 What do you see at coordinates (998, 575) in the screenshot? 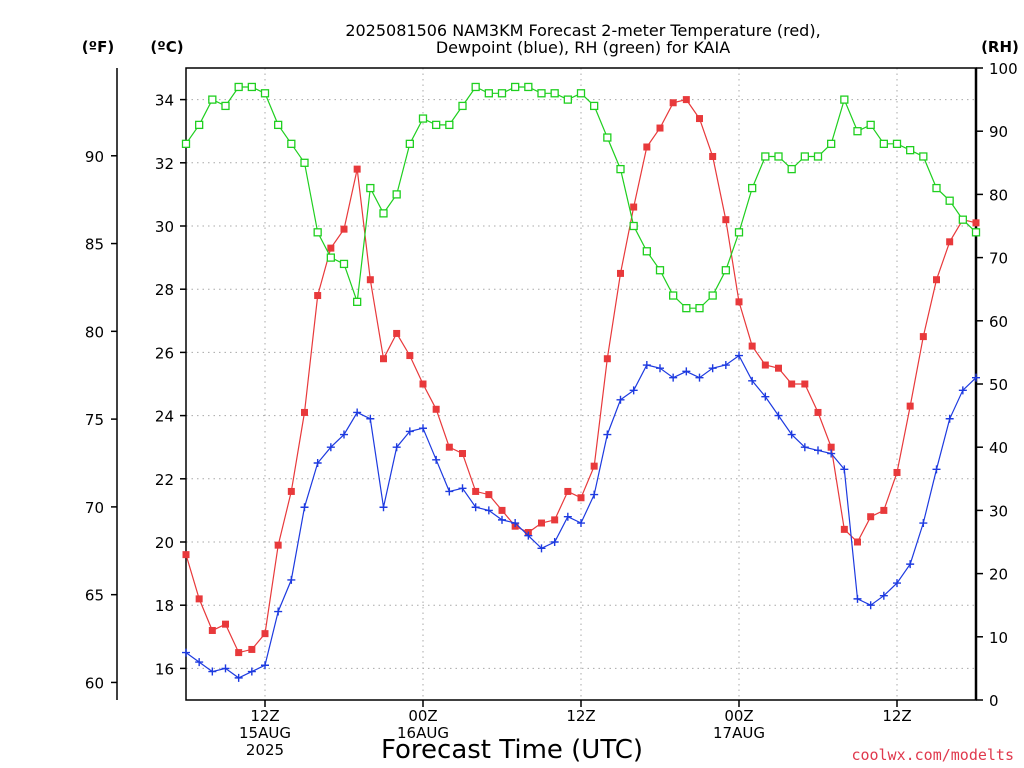
I see `rh-tick-label: 20` at bounding box center [998, 575].